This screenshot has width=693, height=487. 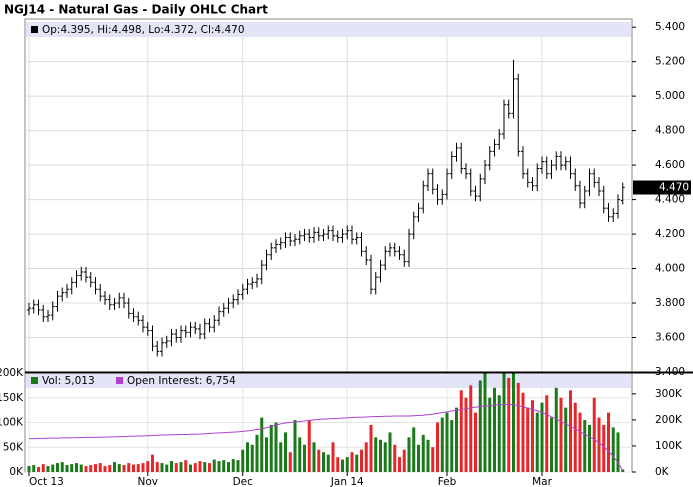 I want to click on x-tick-label: Oct 13, so click(x=46, y=481).